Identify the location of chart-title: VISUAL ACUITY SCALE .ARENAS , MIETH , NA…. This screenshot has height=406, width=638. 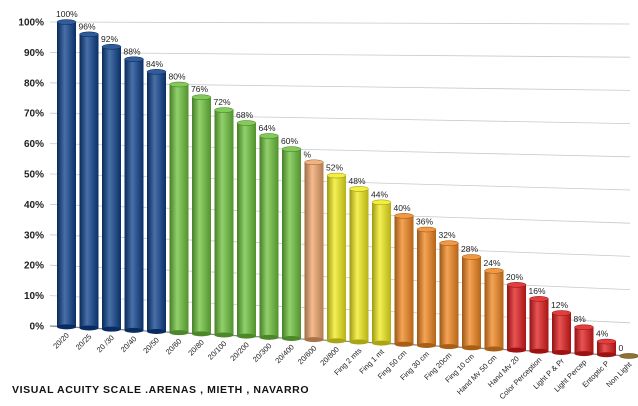
(160, 390).